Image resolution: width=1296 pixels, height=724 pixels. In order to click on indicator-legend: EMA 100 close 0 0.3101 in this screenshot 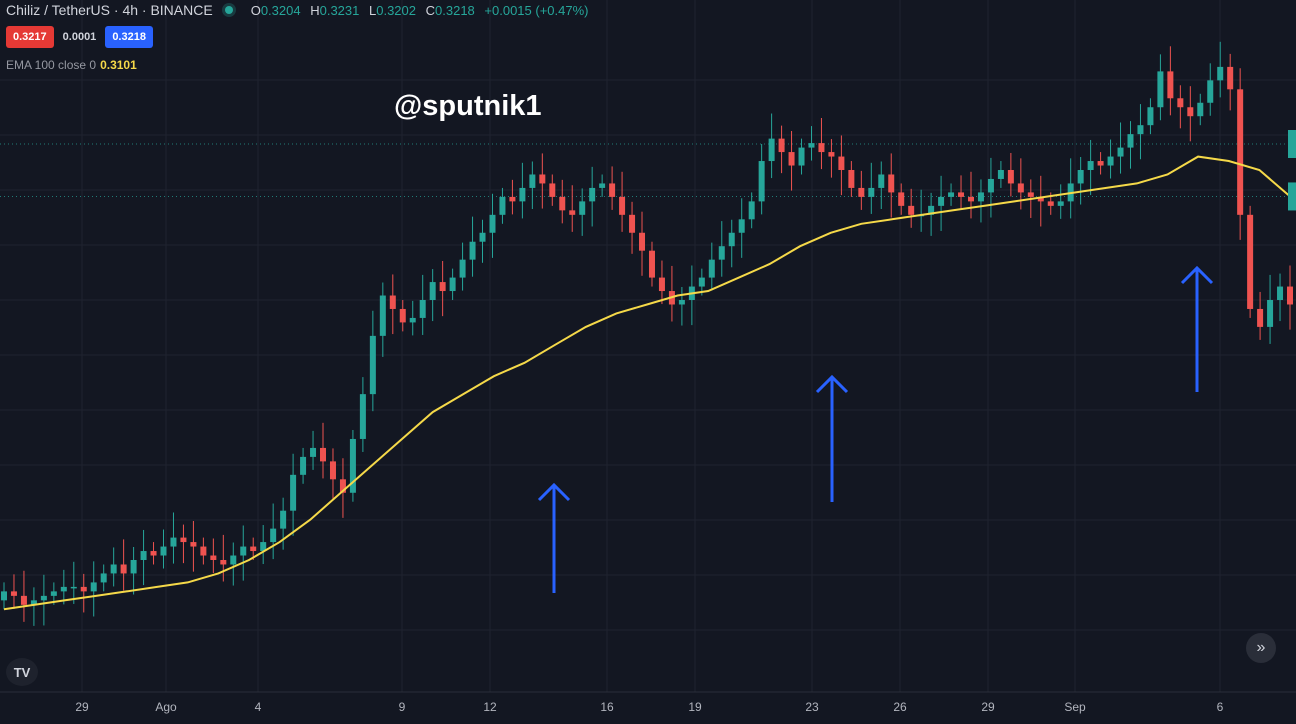, I will do `click(71, 65)`.